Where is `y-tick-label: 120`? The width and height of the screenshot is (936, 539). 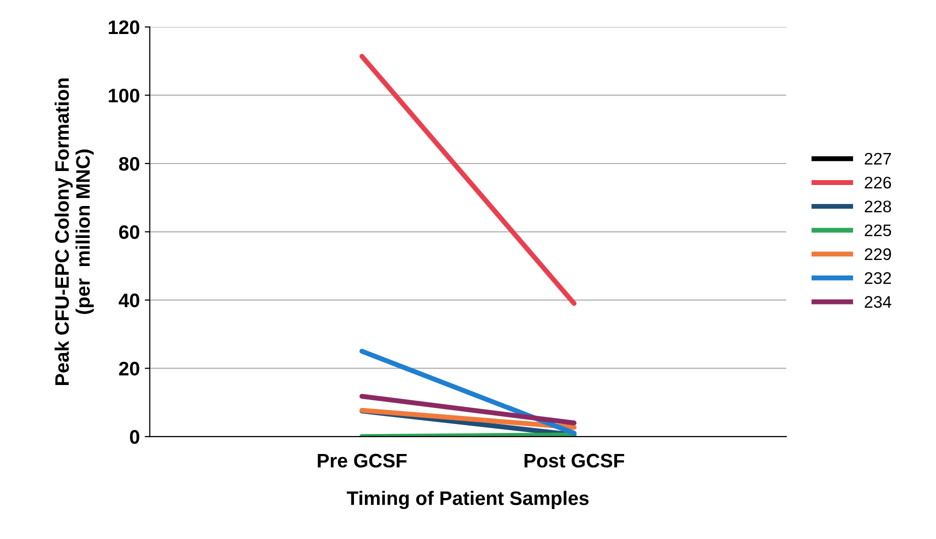 y-tick-label: 120 is located at coordinates (124, 27).